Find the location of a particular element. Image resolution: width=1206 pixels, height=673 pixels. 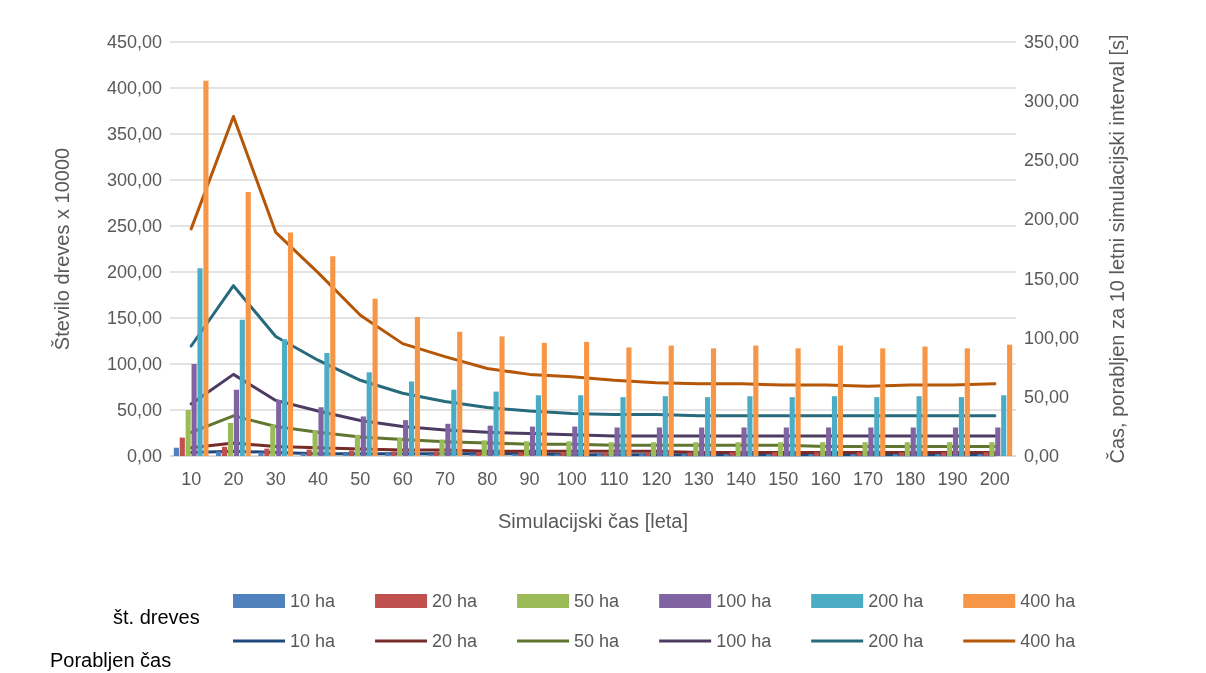

y-tick-label: 0,00 is located at coordinates (144, 456).